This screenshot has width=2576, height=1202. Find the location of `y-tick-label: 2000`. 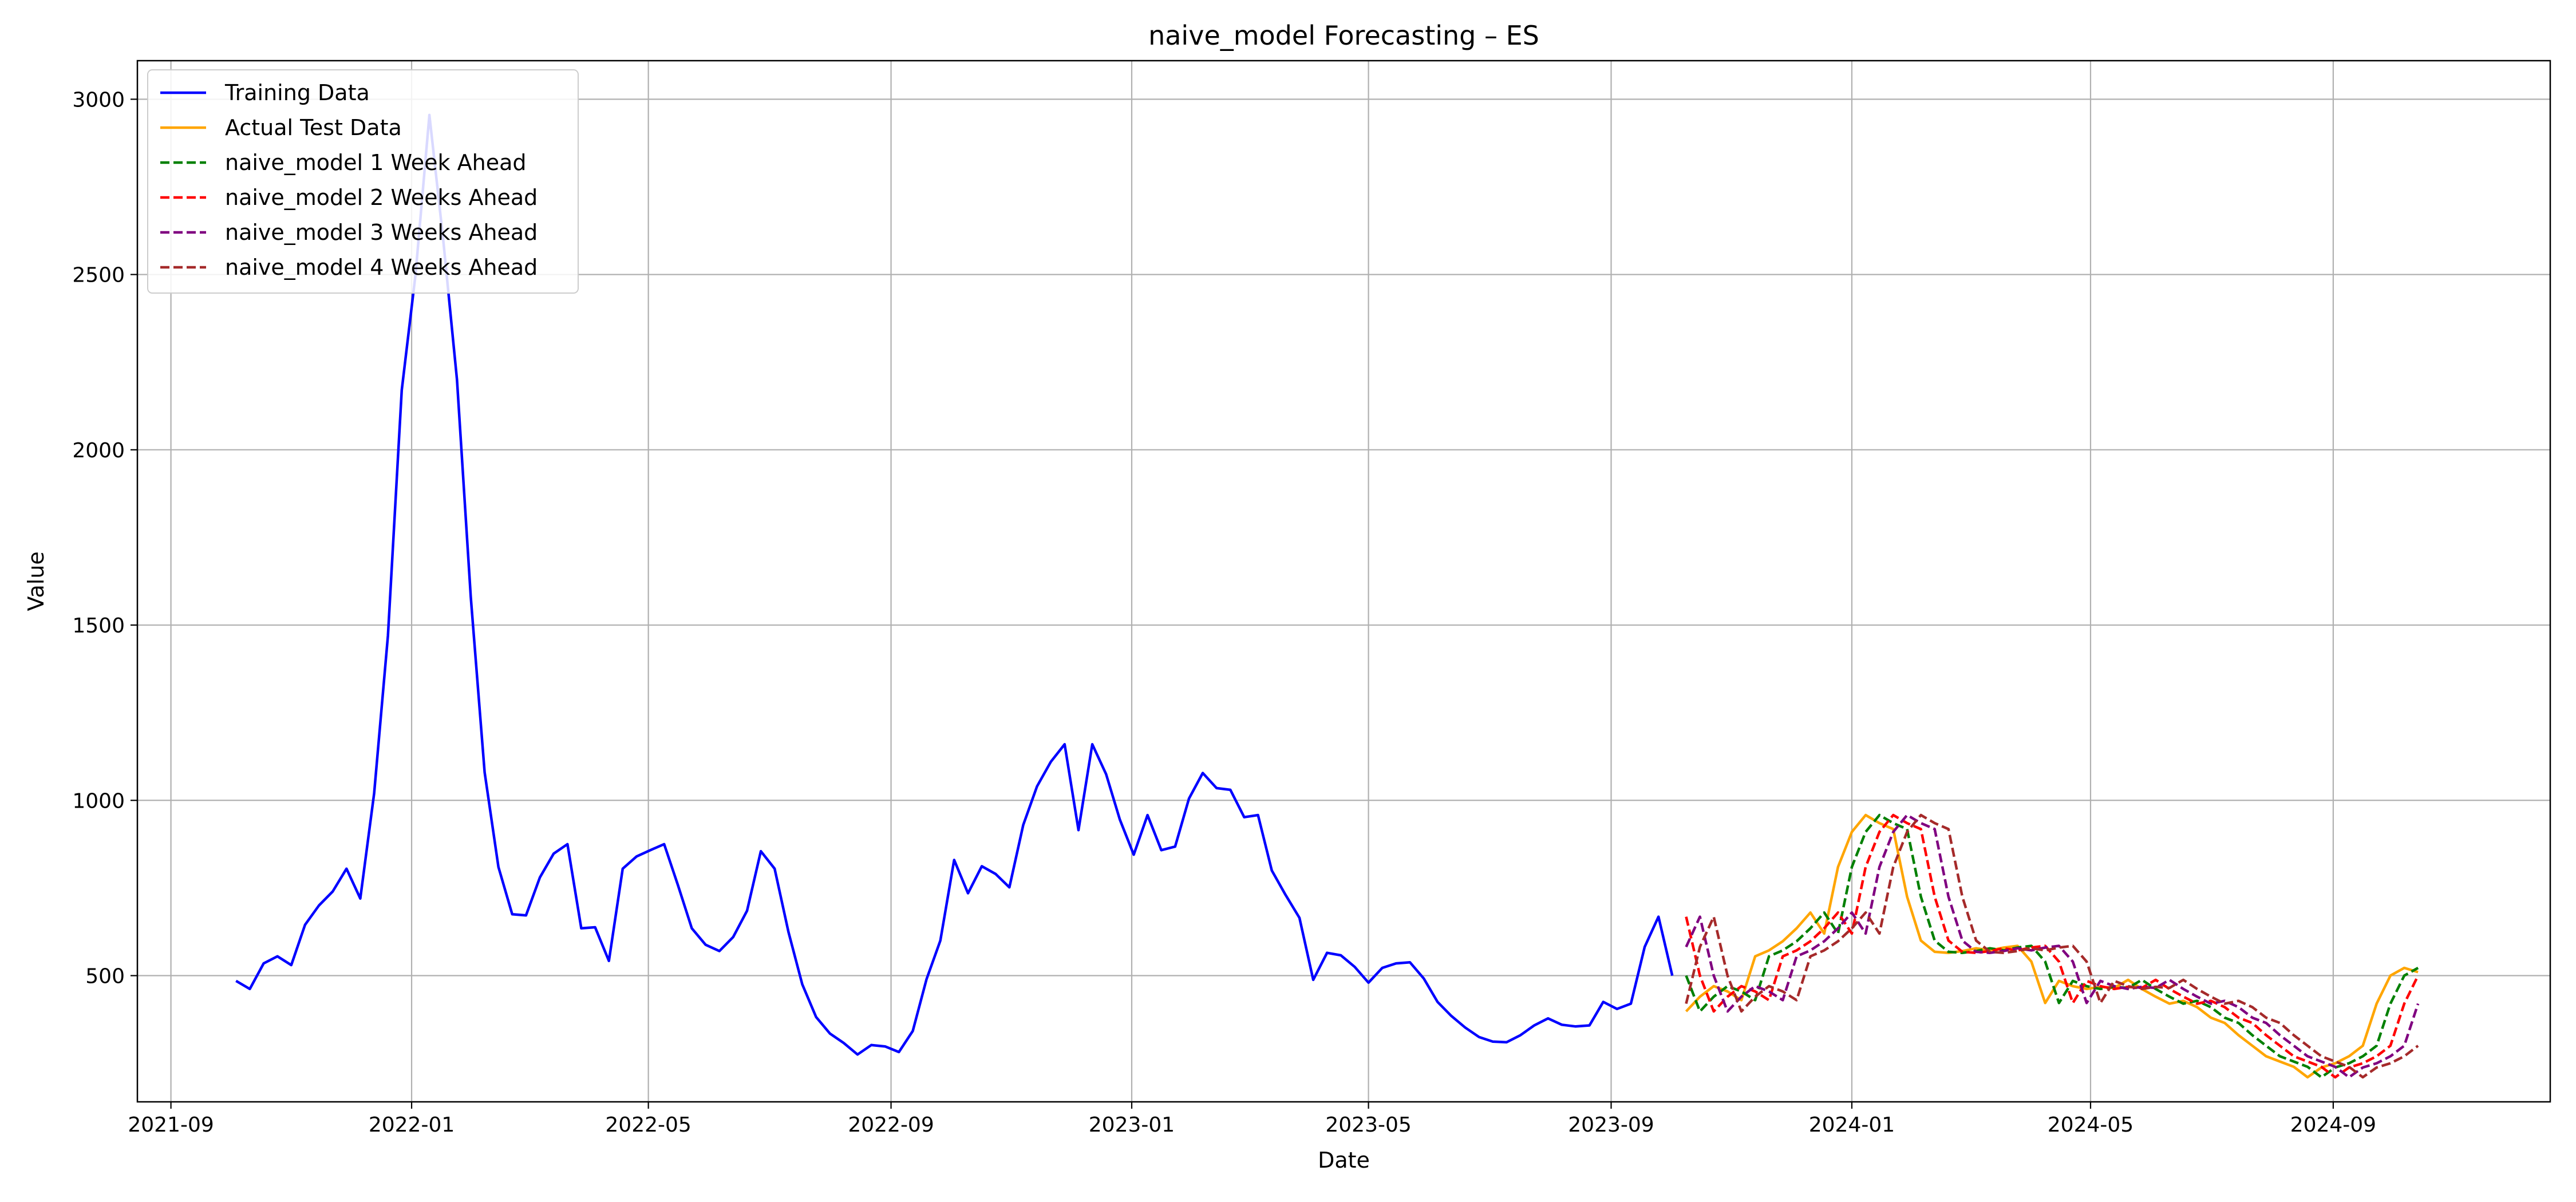

y-tick-label: 2000 is located at coordinates (98, 451).